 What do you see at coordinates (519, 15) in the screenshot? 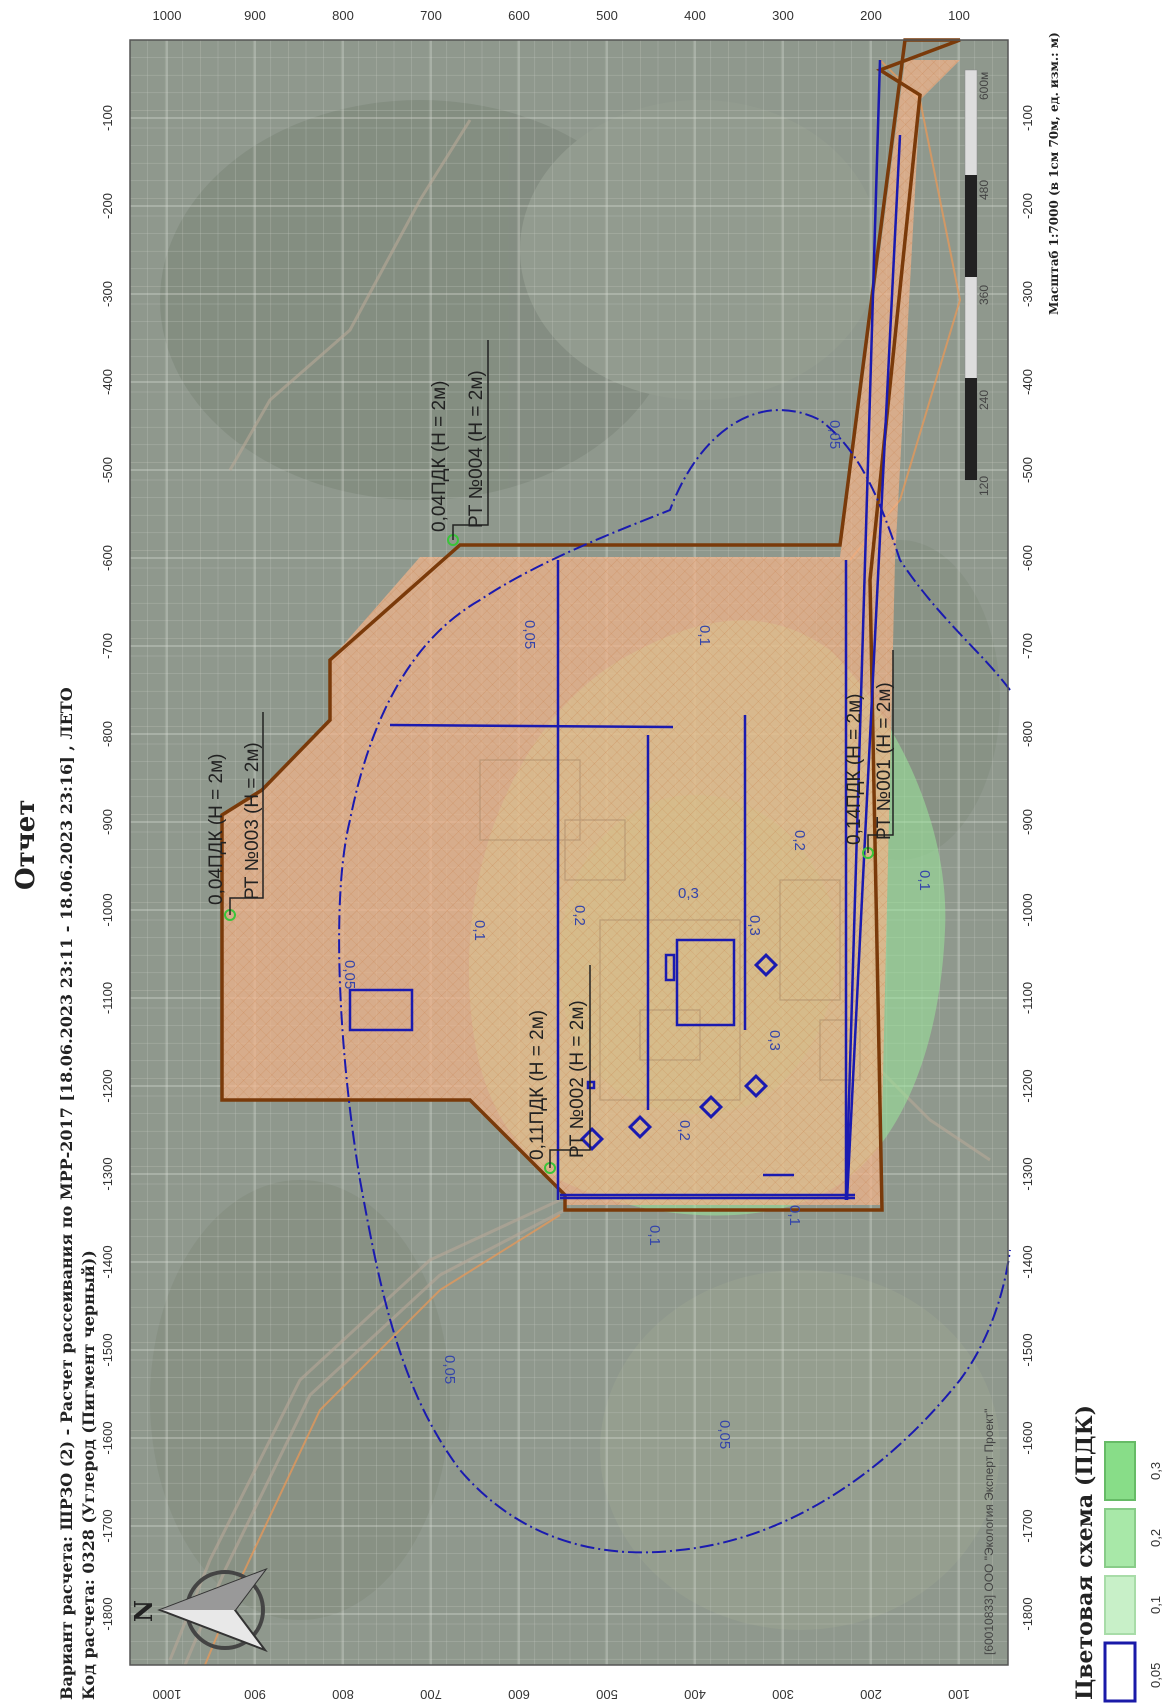
I see `top-tick-label: 600` at bounding box center [519, 15].